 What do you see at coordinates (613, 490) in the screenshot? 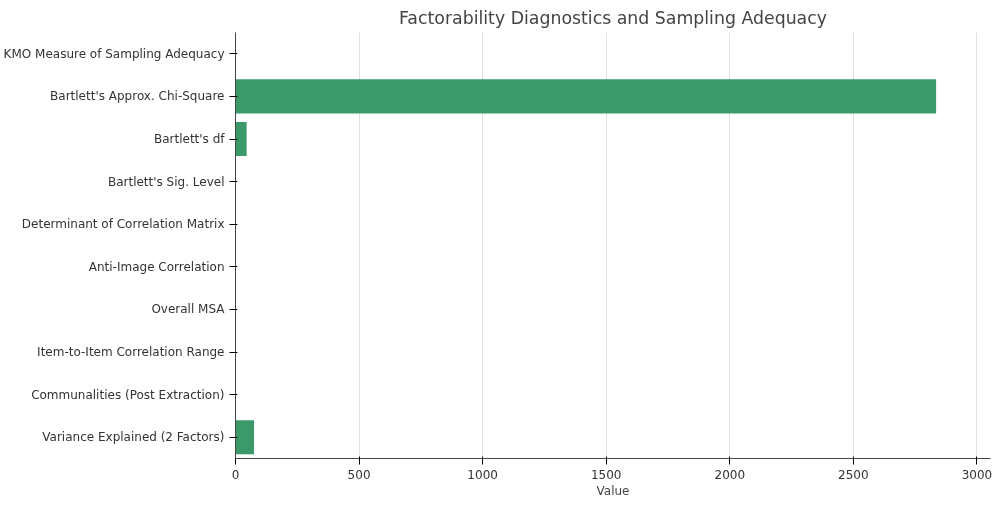
I see `x-axis-title: Value` at bounding box center [613, 490].